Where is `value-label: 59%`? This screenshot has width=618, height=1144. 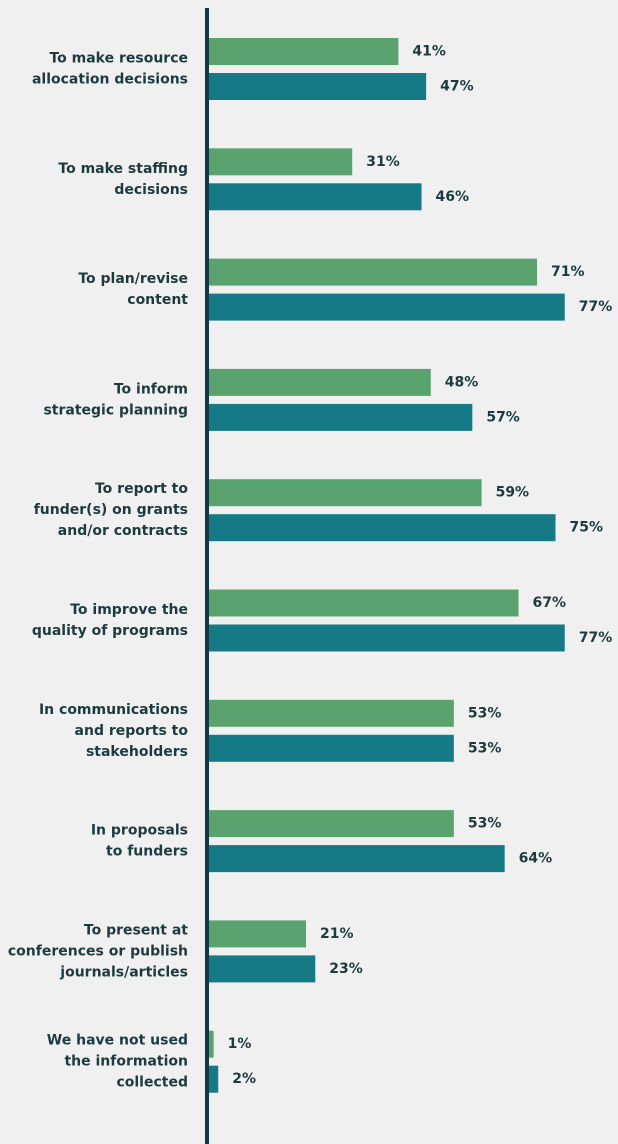
value-label: 59% is located at coordinates (513, 493).